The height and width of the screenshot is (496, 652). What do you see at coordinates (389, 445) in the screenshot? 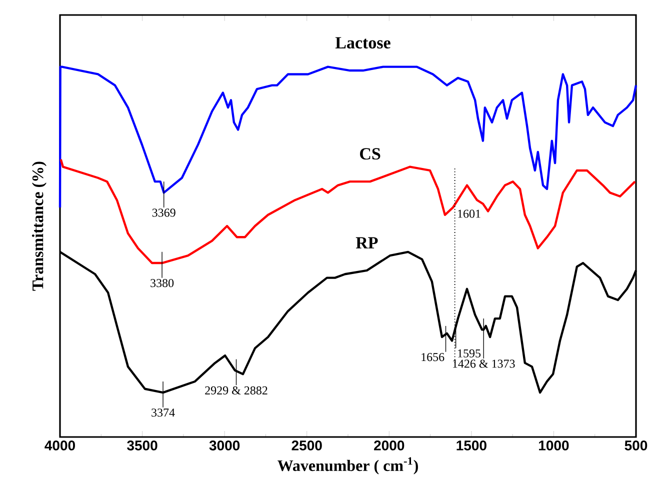
I see `x-tick-label: 2000` at bounding box center [389, 445].